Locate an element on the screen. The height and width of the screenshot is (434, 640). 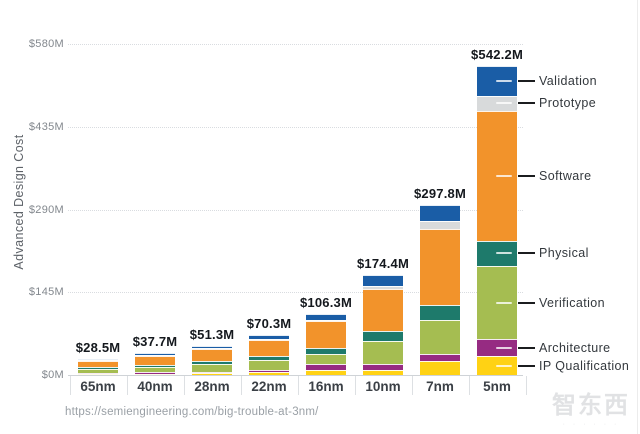
legend-tick-architecture is located at coordinates (504, 347).